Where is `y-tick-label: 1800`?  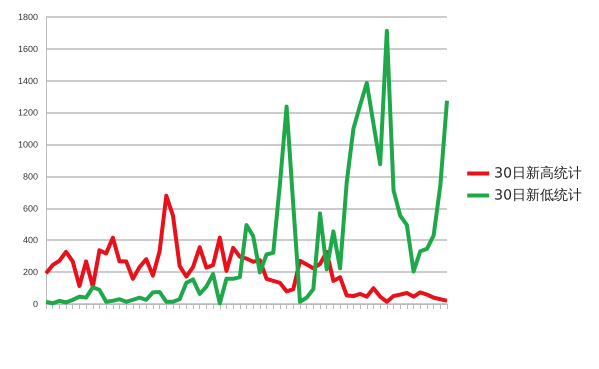 y-tick-label: 1800 is located at coordinates (28, 17).